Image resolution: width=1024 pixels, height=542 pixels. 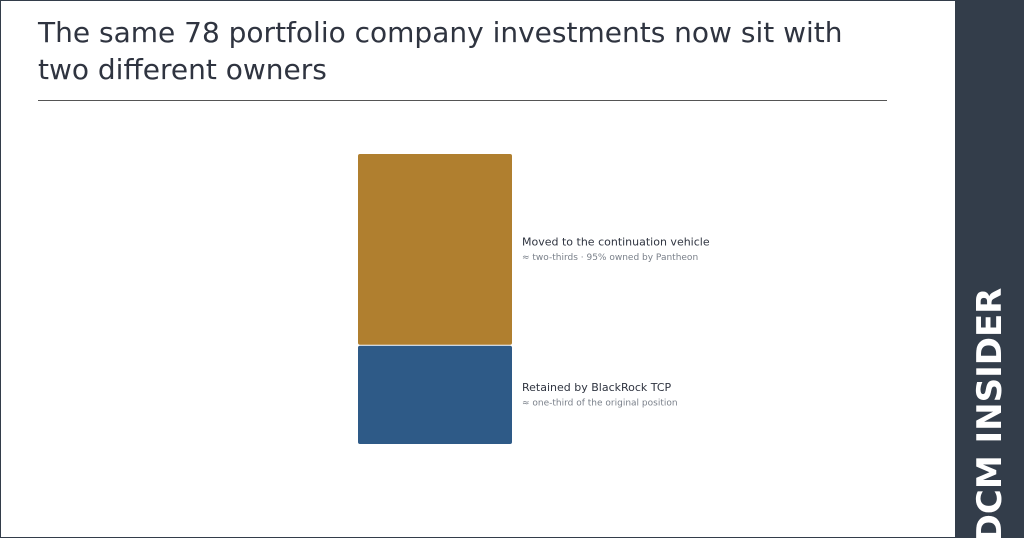 I want to click on segment-label: Retained by BlackRock TCP, so click(x=597, y=387).